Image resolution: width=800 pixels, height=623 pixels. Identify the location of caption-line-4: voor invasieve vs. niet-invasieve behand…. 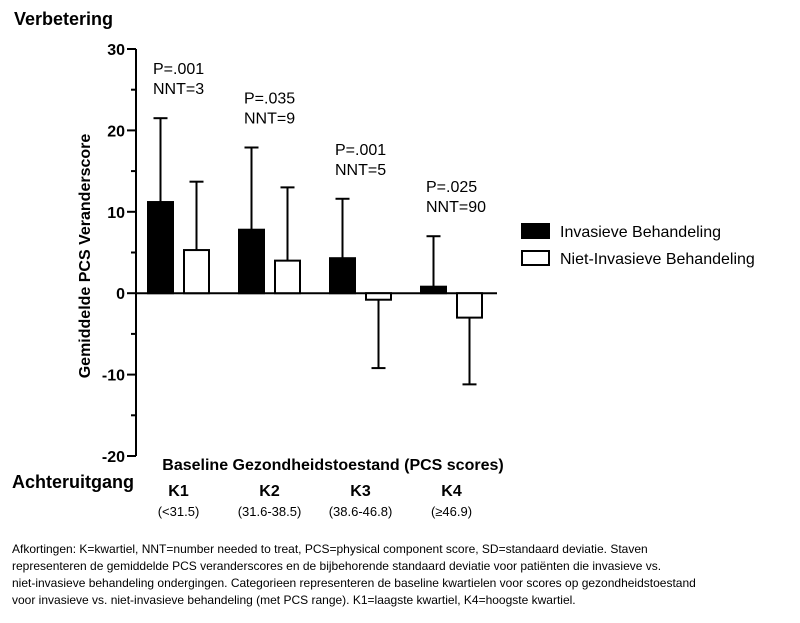
(294, 600).